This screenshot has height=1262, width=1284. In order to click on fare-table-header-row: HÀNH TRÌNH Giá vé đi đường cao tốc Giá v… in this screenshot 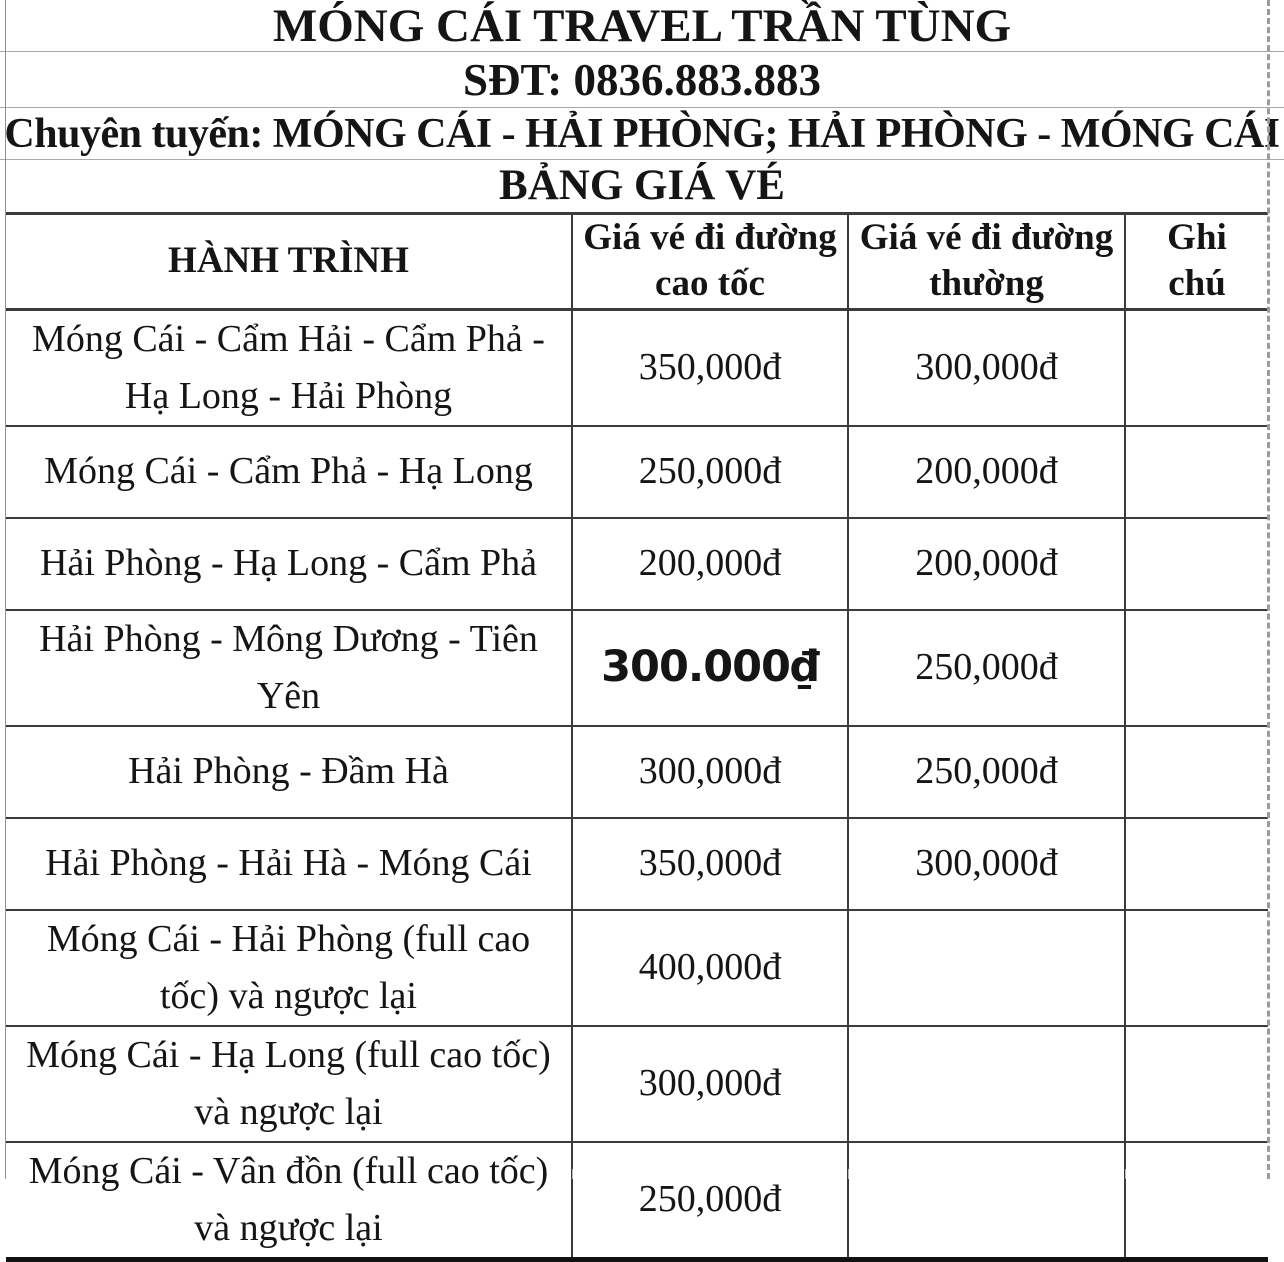, I will do `click(637, 261)`.